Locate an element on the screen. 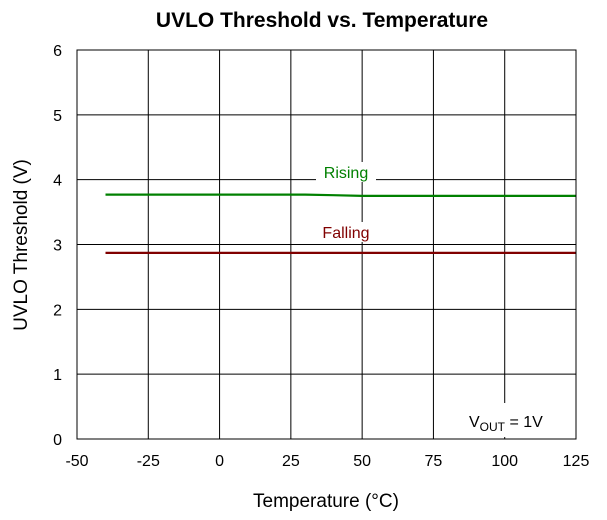 Image resolution: width=607 pixels, height=520 pixels. x-tick-label: -50 is located at coordinates (76, 461).